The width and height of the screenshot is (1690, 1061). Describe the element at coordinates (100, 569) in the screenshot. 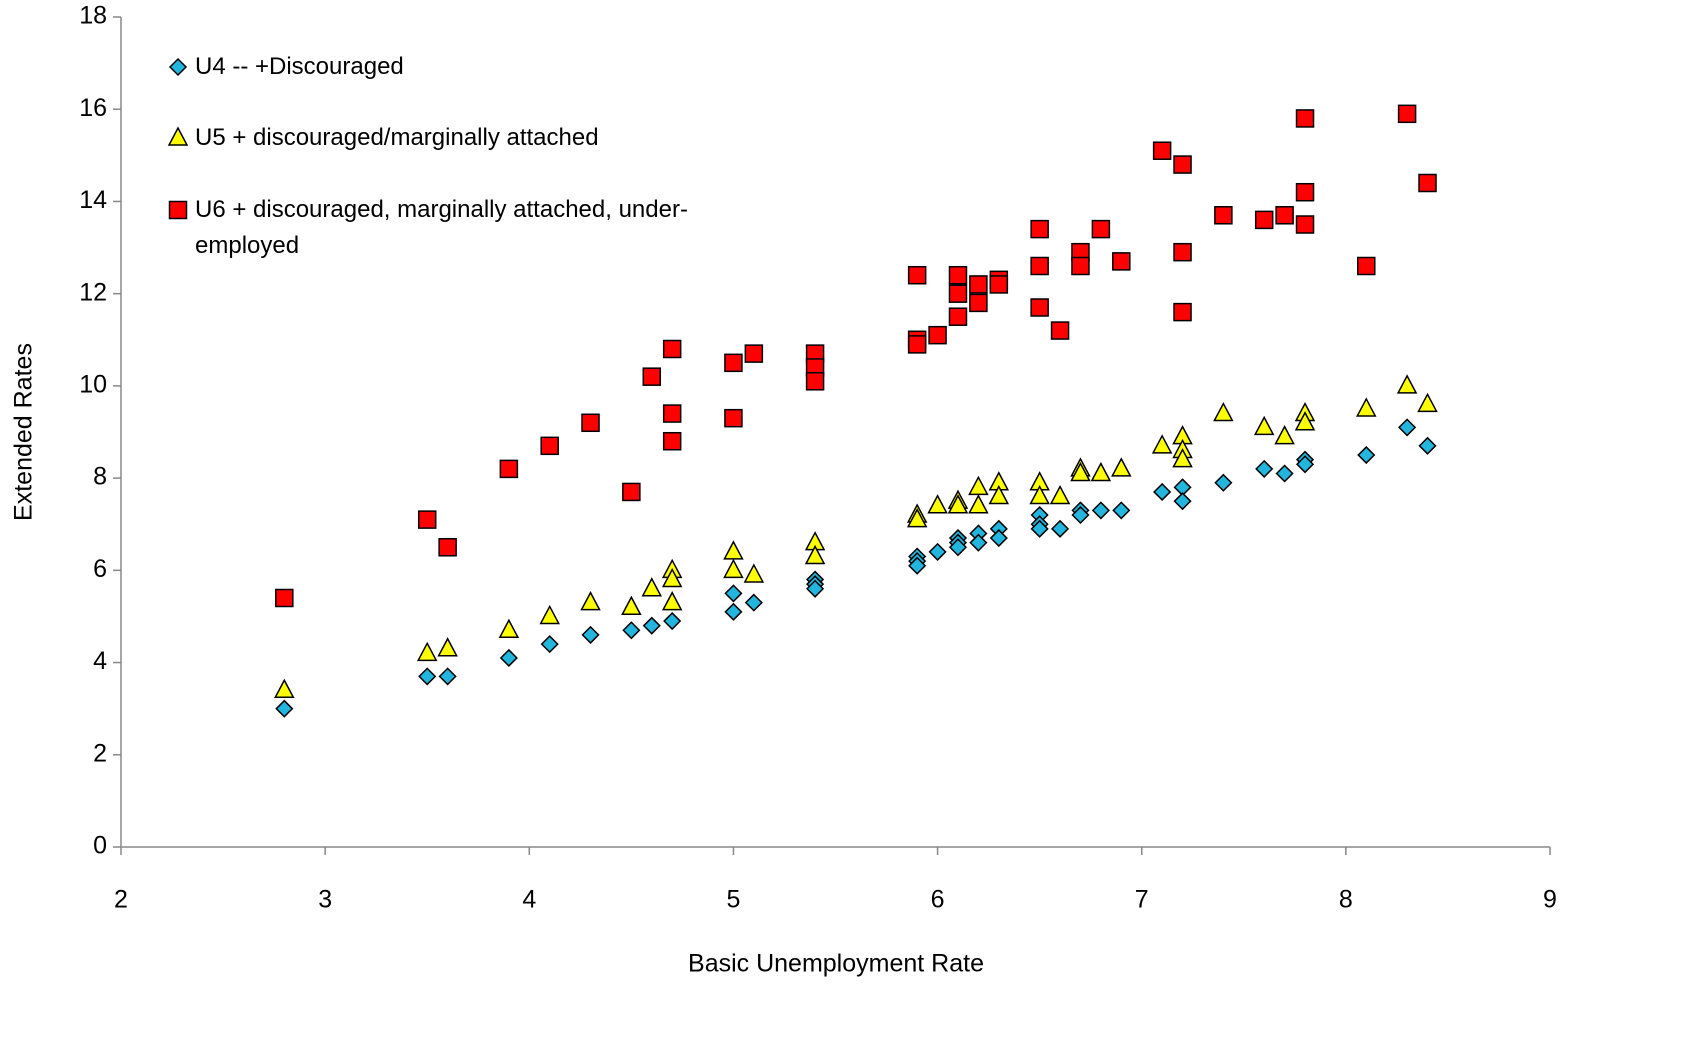

I see `y-tick-label: 6` at that location.